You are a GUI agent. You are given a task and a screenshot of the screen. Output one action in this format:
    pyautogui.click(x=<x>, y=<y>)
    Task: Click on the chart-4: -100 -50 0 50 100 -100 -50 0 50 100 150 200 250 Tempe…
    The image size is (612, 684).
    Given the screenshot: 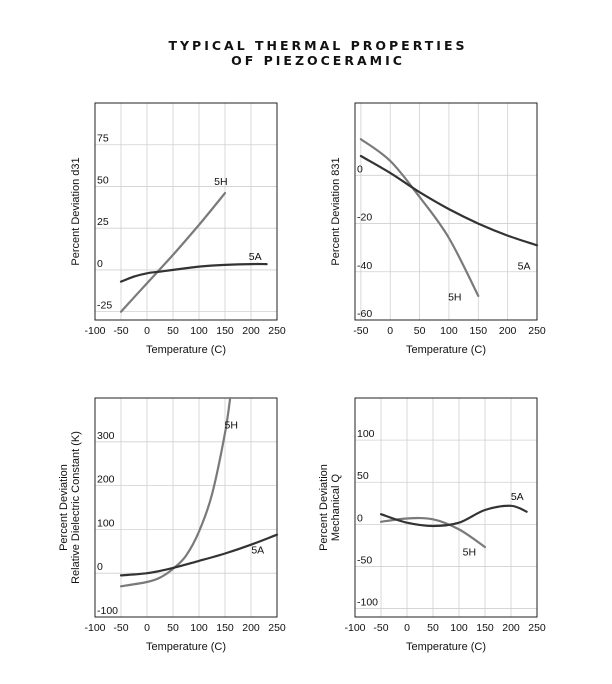 What is the action you would take?
    pyautogui.click(x=432, y=525)
    